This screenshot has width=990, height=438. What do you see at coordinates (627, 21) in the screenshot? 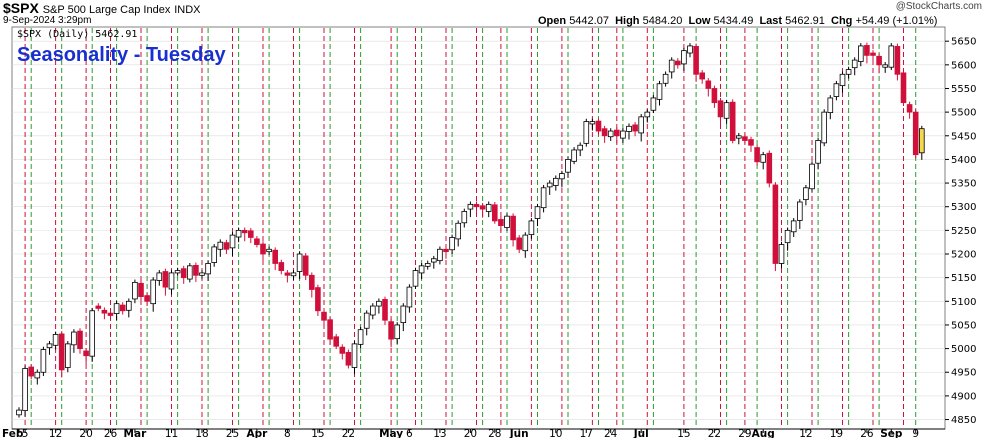
I see `high-label: High` at bounding box center [627, 21].